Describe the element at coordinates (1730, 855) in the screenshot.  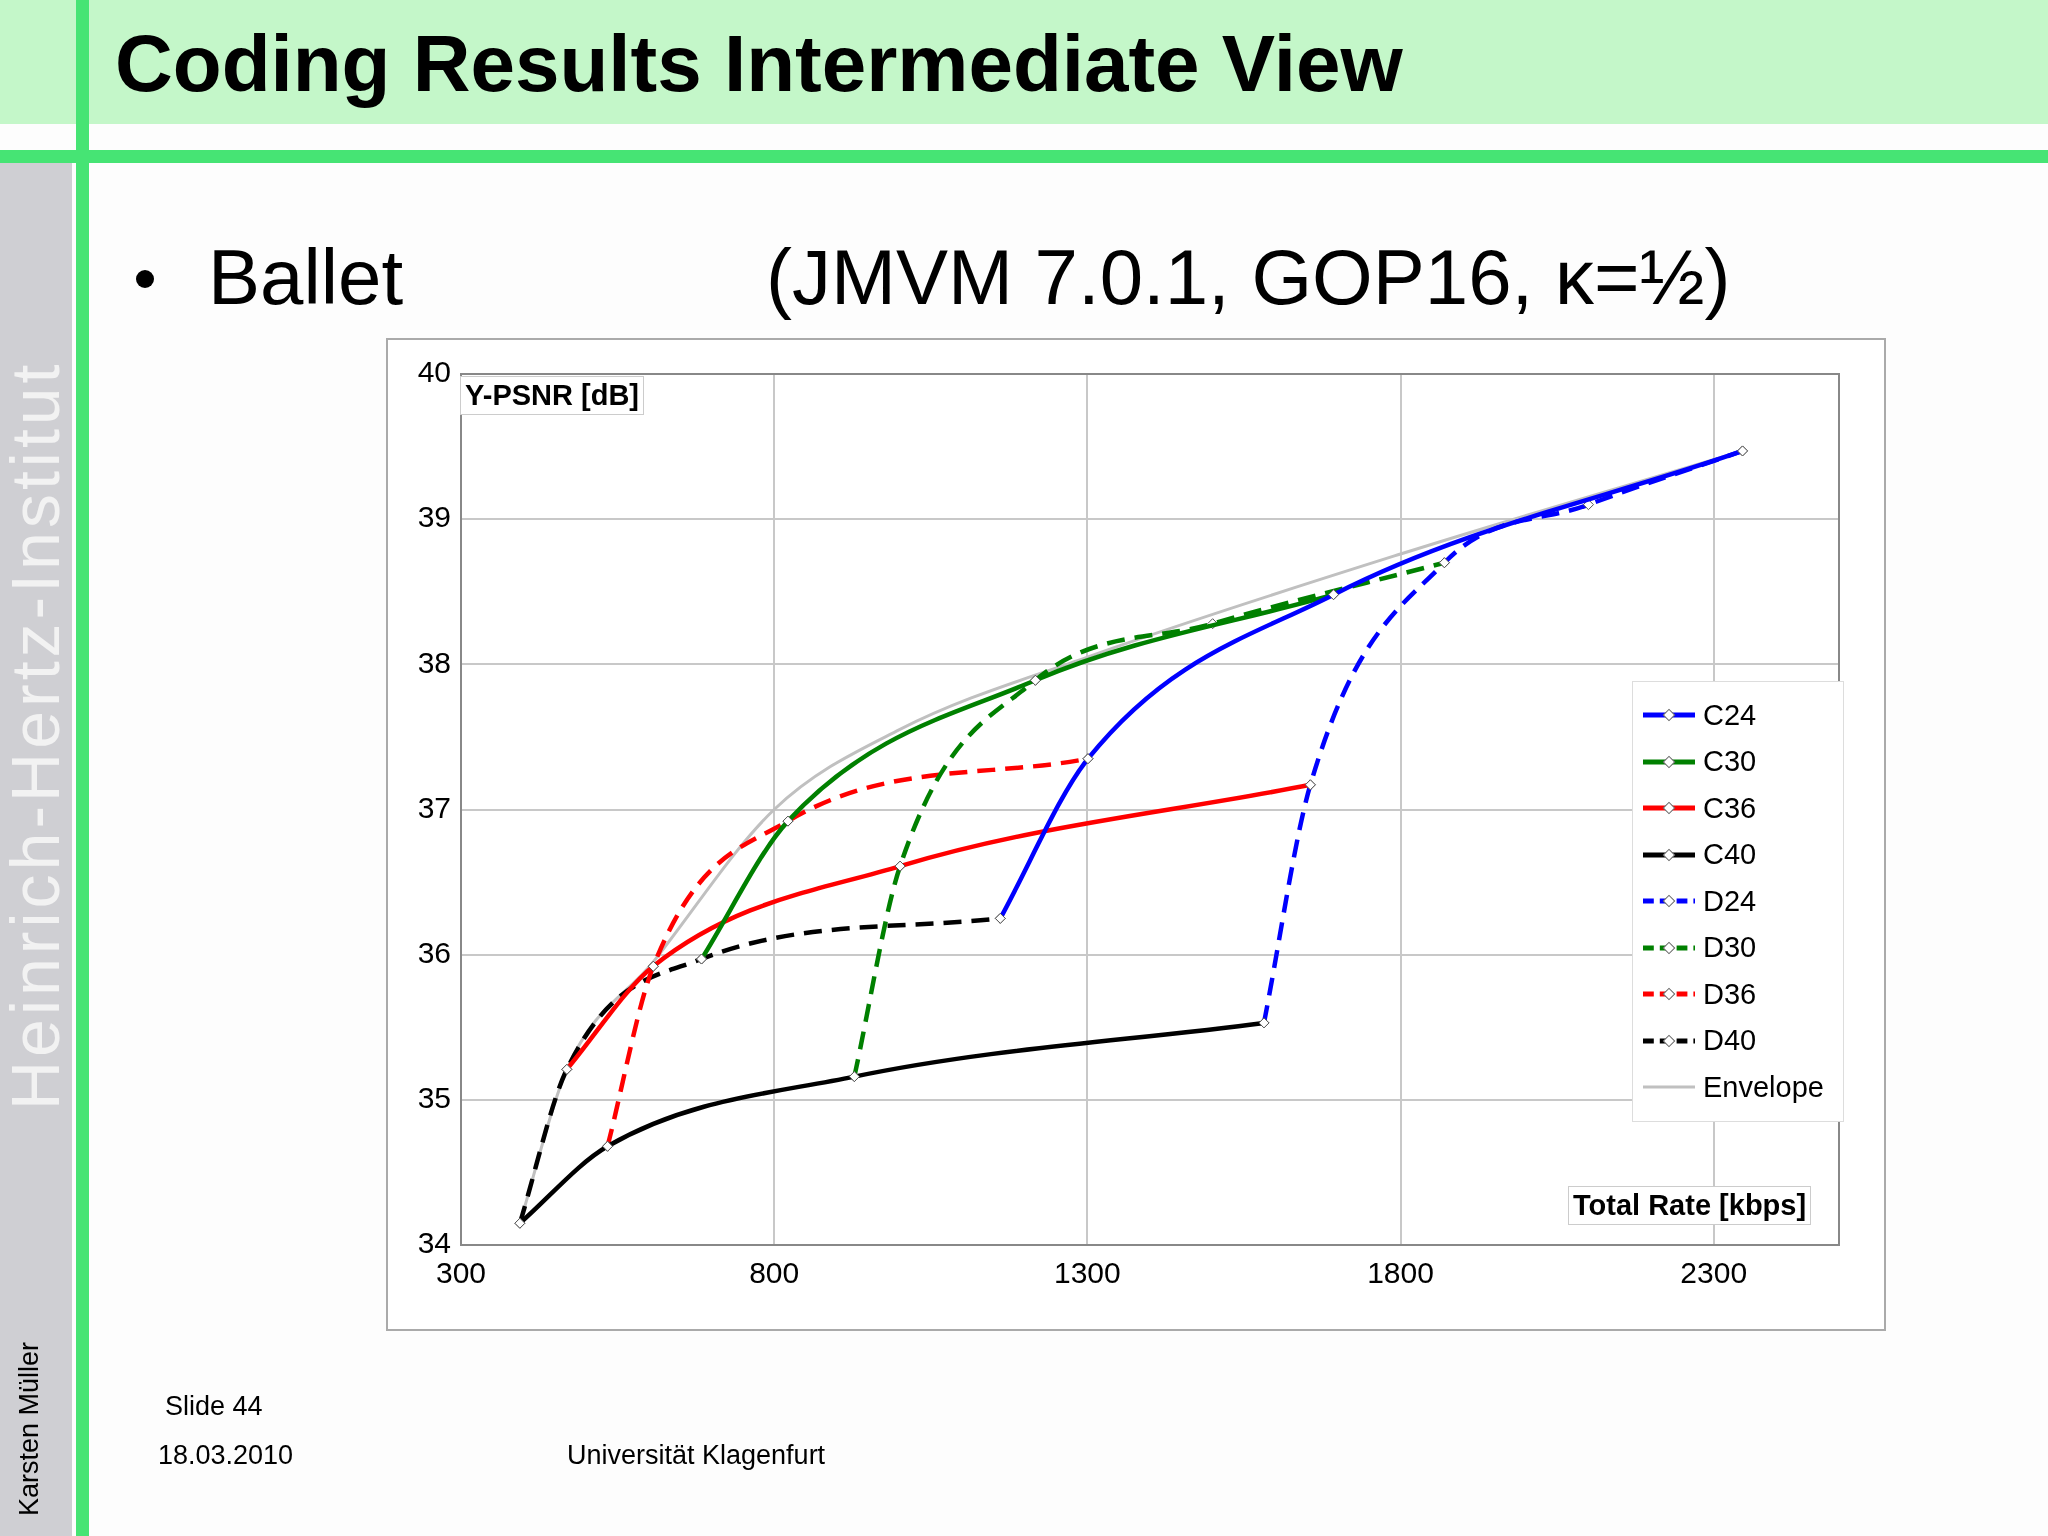
I see `legend-label: C40` at that location.